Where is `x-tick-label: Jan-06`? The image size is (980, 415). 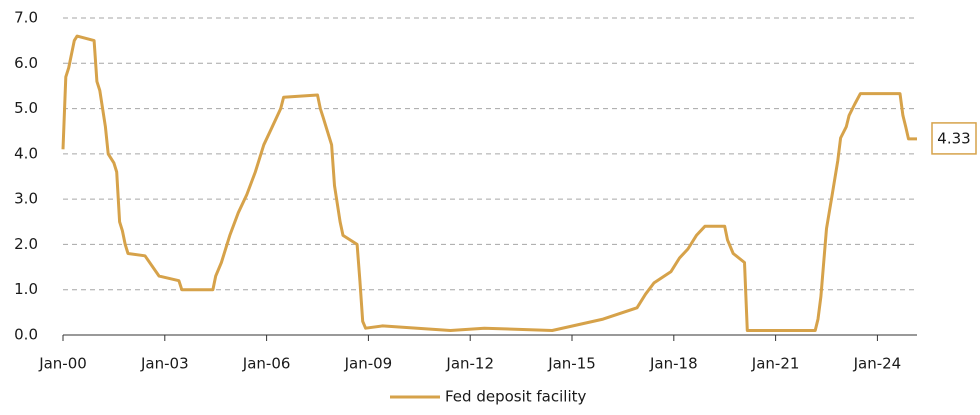
x-tick-label: Jan-06 is located at coordinates (266, 364).